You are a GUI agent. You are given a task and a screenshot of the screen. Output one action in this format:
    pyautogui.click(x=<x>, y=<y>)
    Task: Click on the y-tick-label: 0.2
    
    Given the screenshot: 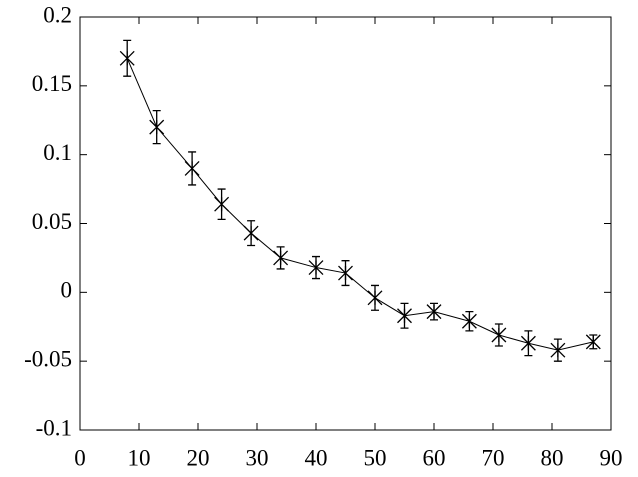 What is the action you would take?
    pyautogui.click(x=57, y=14)
    